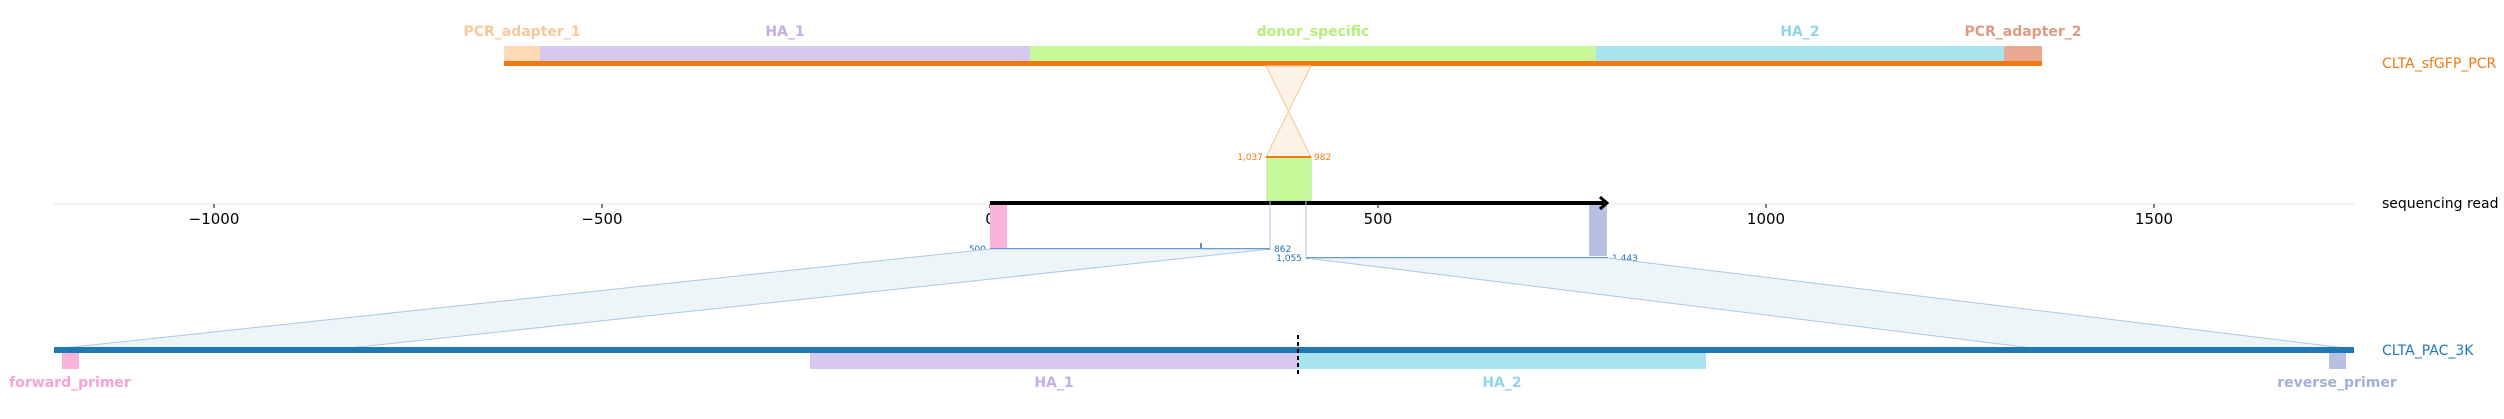 Image resolution: width=2504 pixels, height=419 pixels. What do you see at coordinates (1604, 203) in the screenshot?
I see `read-arrow-head` at bounding box center [1604, 203].